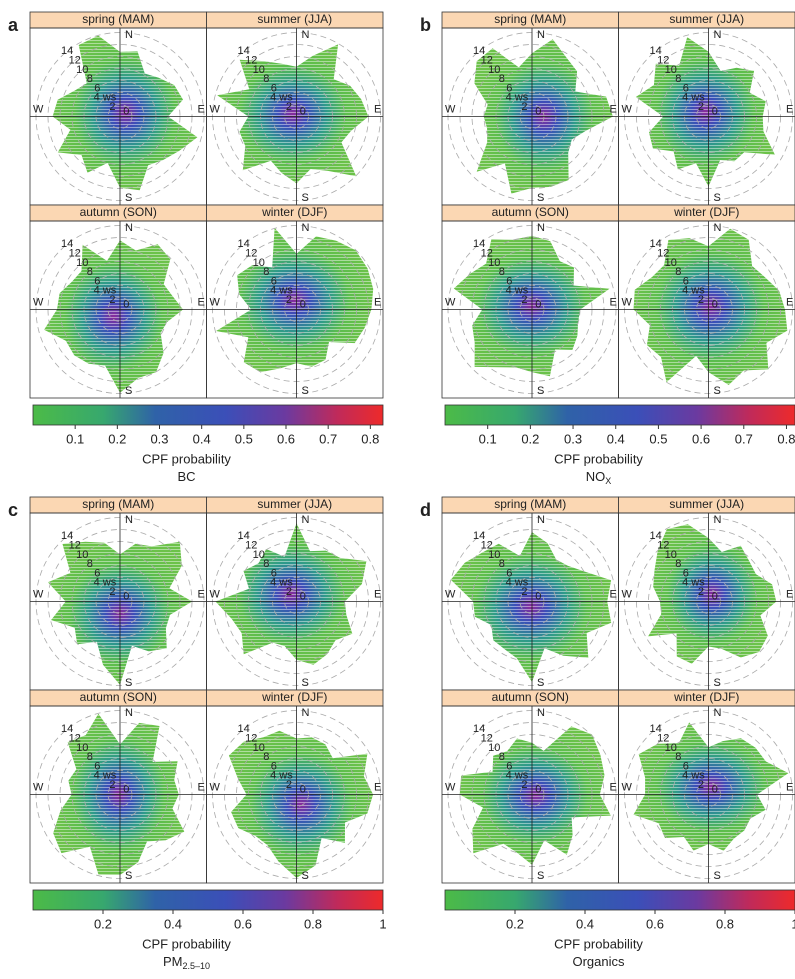  Describe the element at coordinates (186, 476) in the screenshot. I see `variable-main: BC` at that location.